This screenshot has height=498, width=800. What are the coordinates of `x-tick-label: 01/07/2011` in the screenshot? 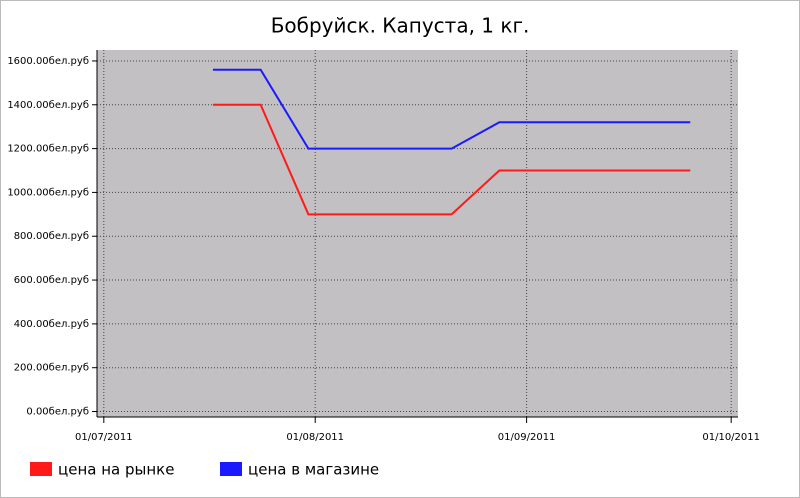 It's located at (104, 437).